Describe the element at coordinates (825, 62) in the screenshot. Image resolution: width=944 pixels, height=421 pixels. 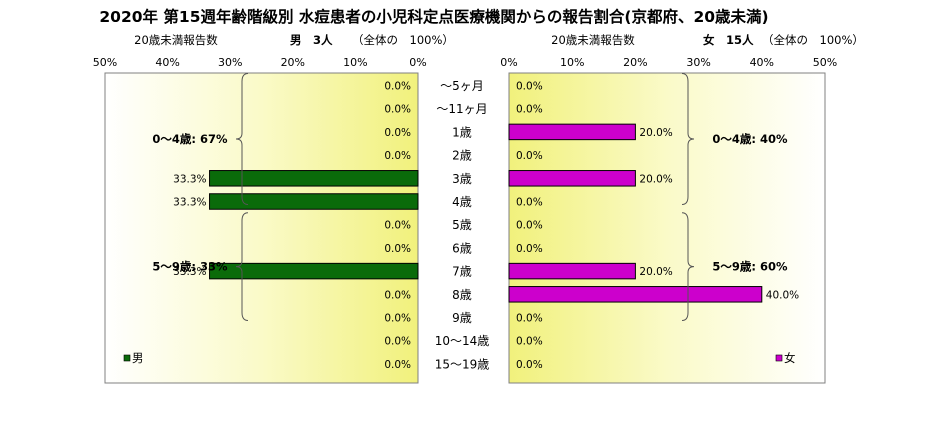
I see `female-tick-label: 50%` at that location.